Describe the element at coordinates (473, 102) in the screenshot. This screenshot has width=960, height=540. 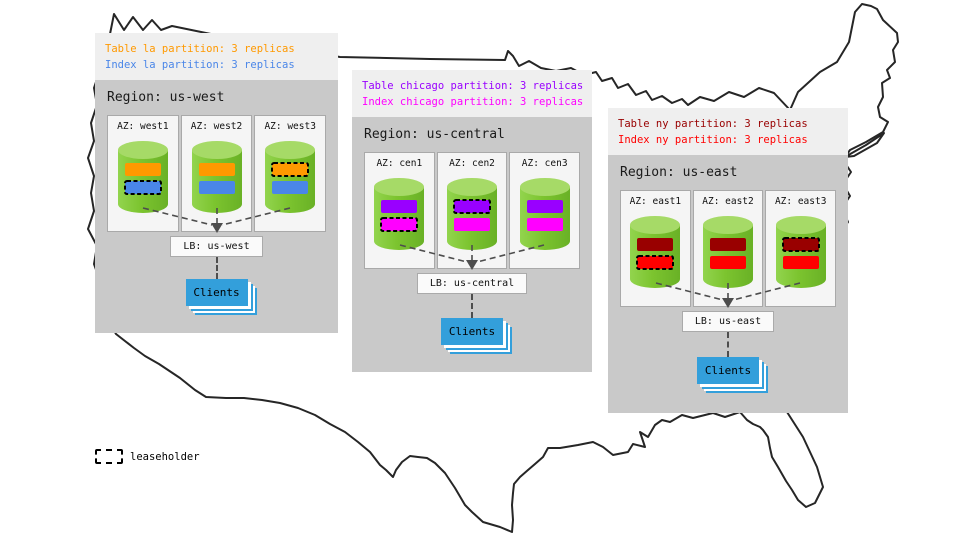
I see `annotation-index-line: Index chicago partition: 3 replicas` at that location.